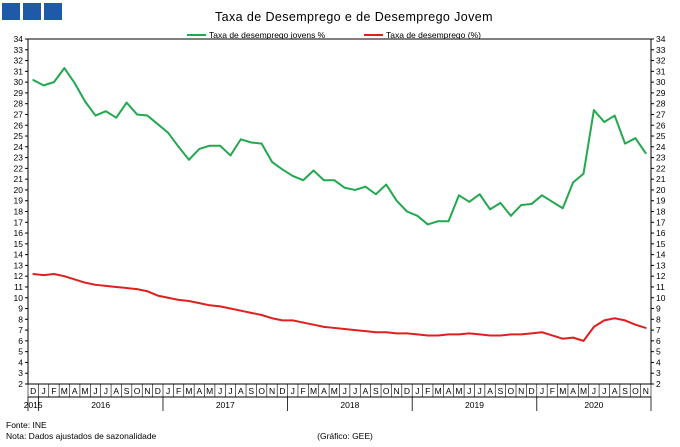  Describe the element at coordinates (20, 384) in the screenshot. I see `y-tick-label-left: 2` at that location.